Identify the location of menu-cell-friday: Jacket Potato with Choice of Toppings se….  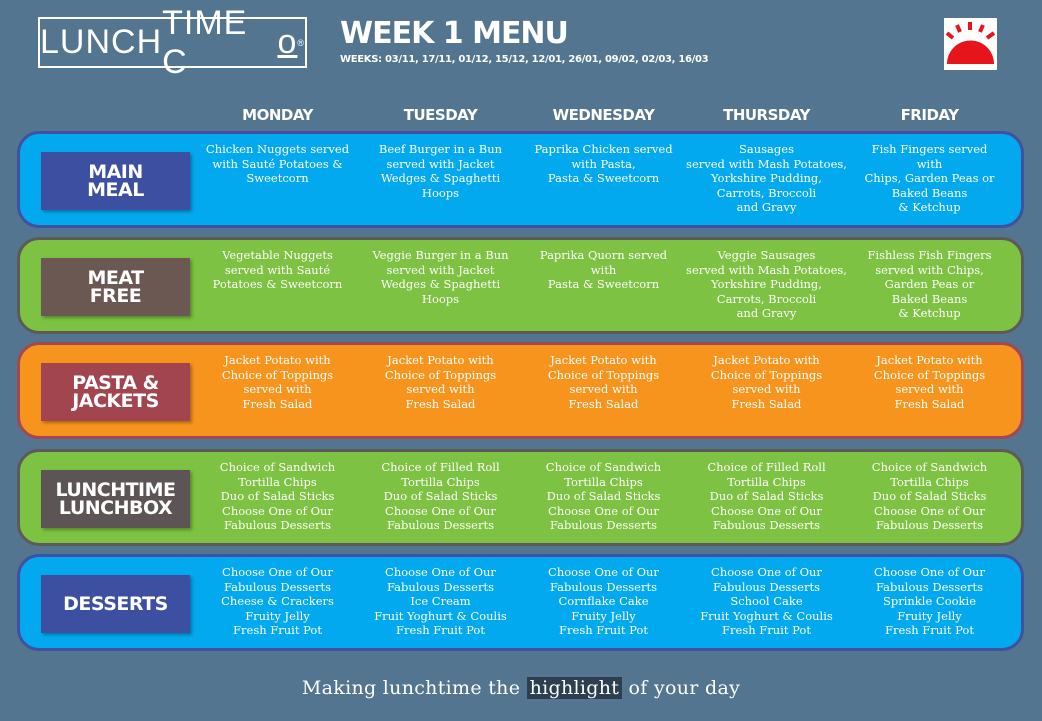
(929, 382).